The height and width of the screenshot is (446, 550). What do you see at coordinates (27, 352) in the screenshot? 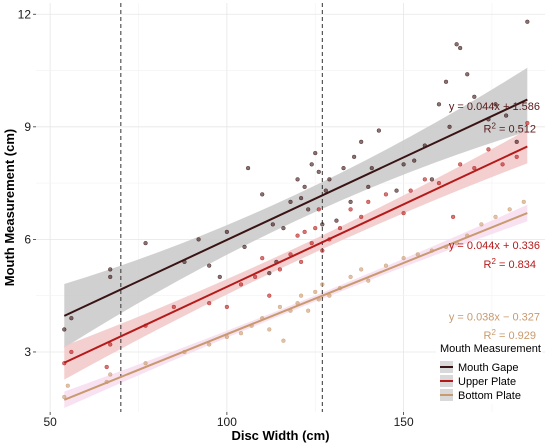
I see `y-tick-label: 3` at bounding box center [27, 352].